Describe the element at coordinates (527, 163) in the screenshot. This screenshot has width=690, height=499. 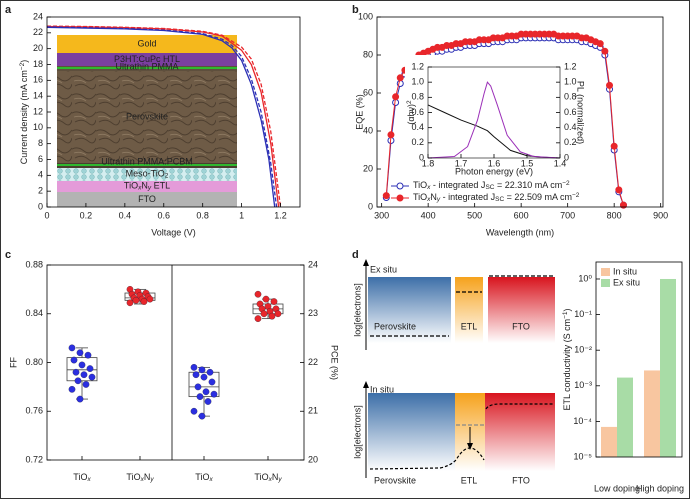
I see `tick-label: 1.5` at that location.